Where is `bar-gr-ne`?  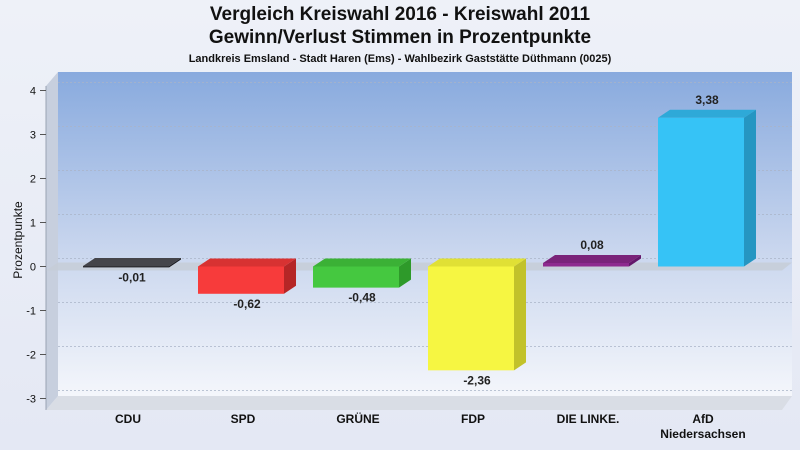 bar-gr-ne is located at coordinates (362, 273).